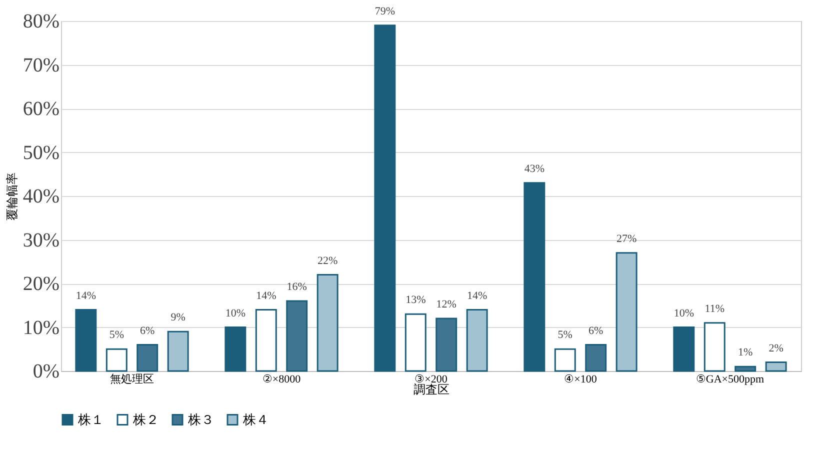  I want to click on y-tick-label: 50%, so click(41, 153).